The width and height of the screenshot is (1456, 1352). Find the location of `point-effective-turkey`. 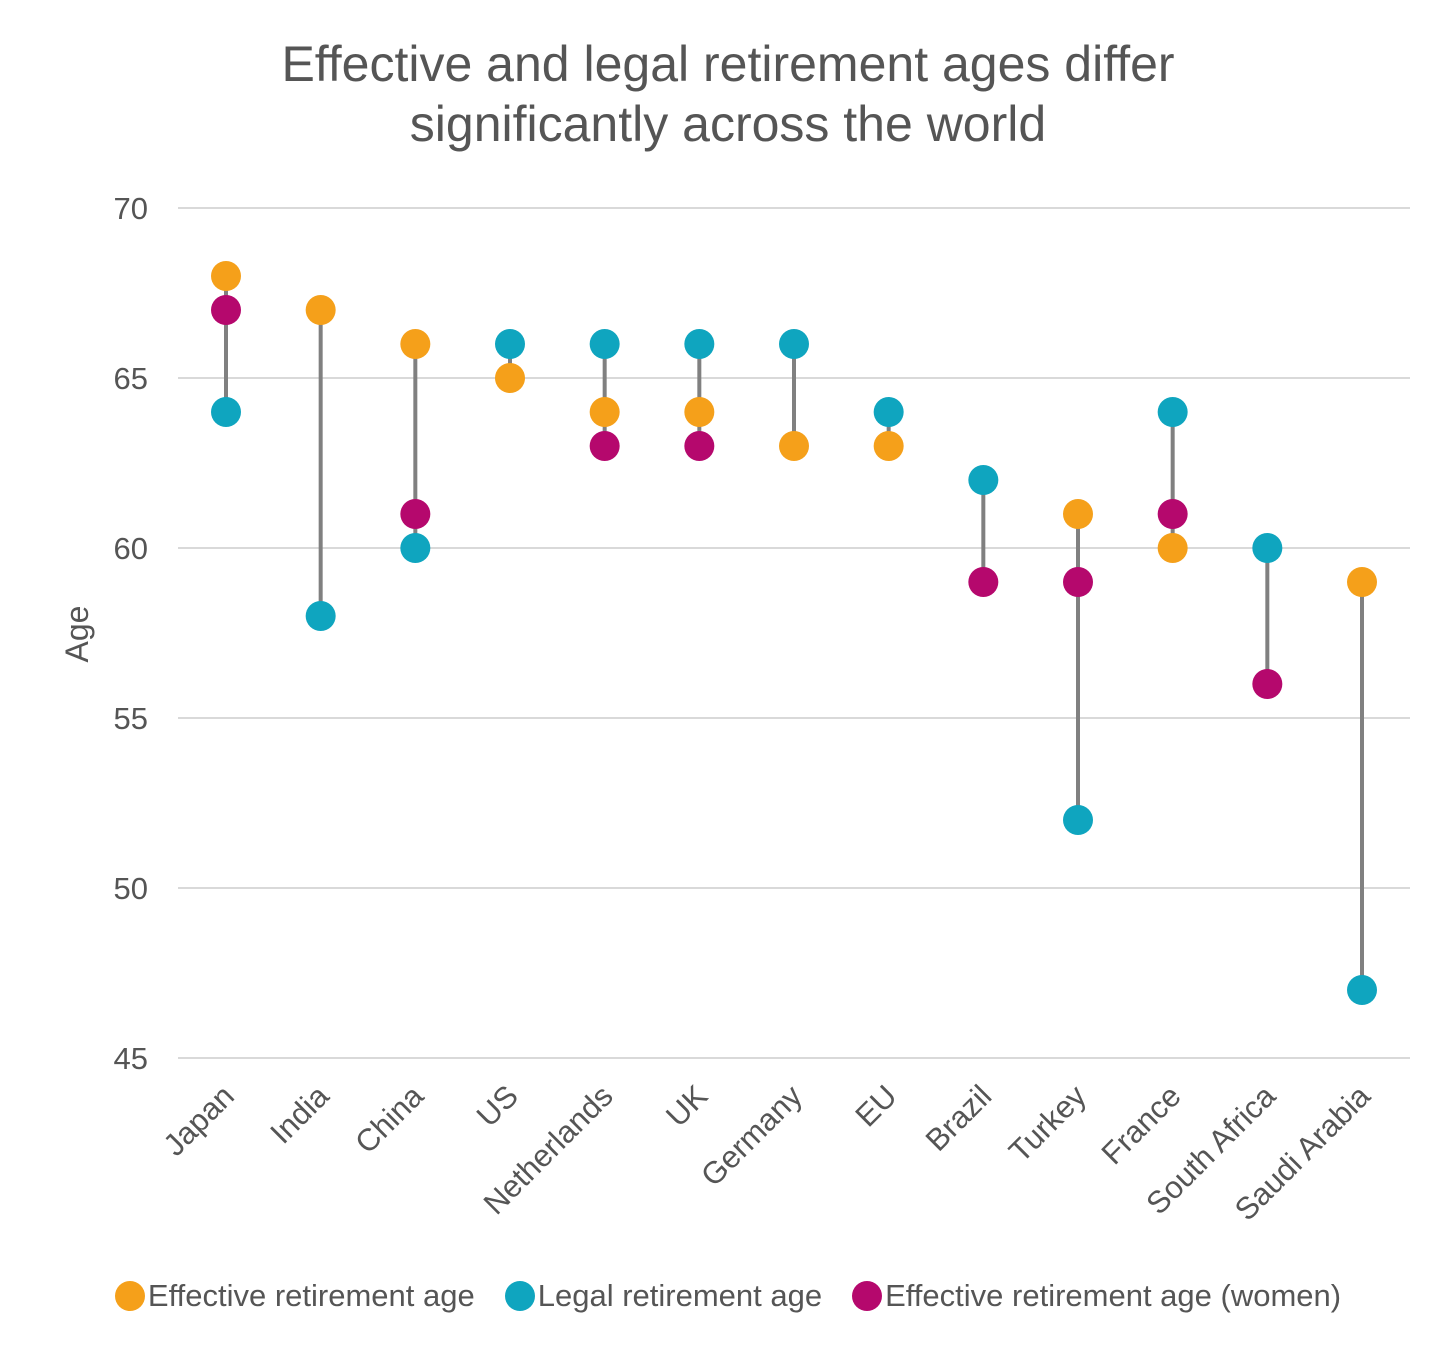

point-effective-turkey is located at coordinates (1078, 514).